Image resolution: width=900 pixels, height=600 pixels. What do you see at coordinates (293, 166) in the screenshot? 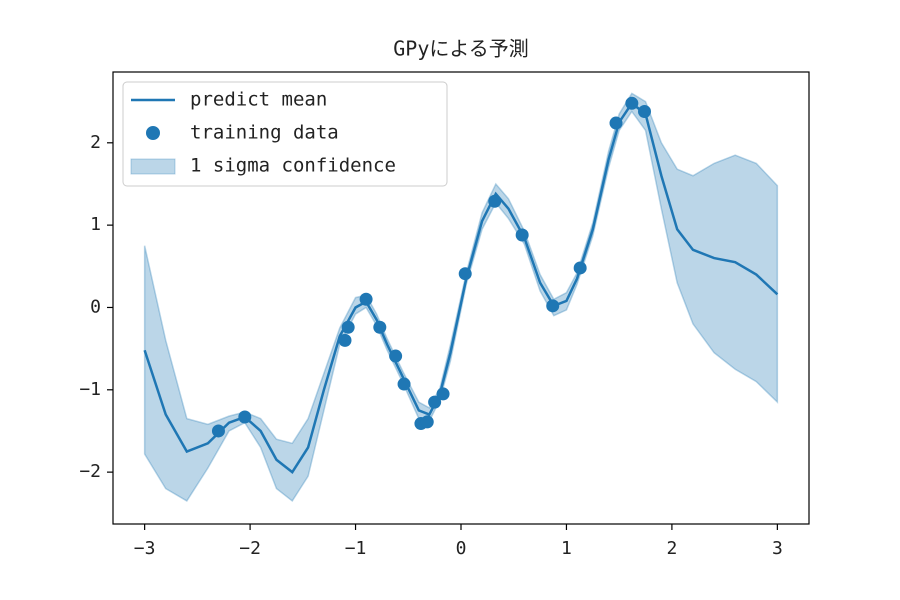
I see `legend-label: 1 sigma confidence` at bounding box center [293, 166].